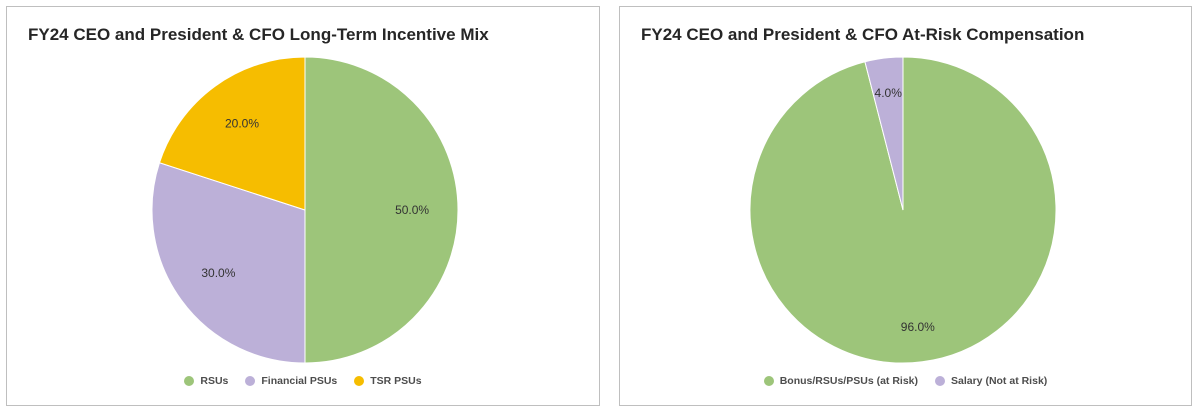 The image size is (1198, 414). I want to click on slice-label-tsr-psus: 20.0%, so click(242, 123).